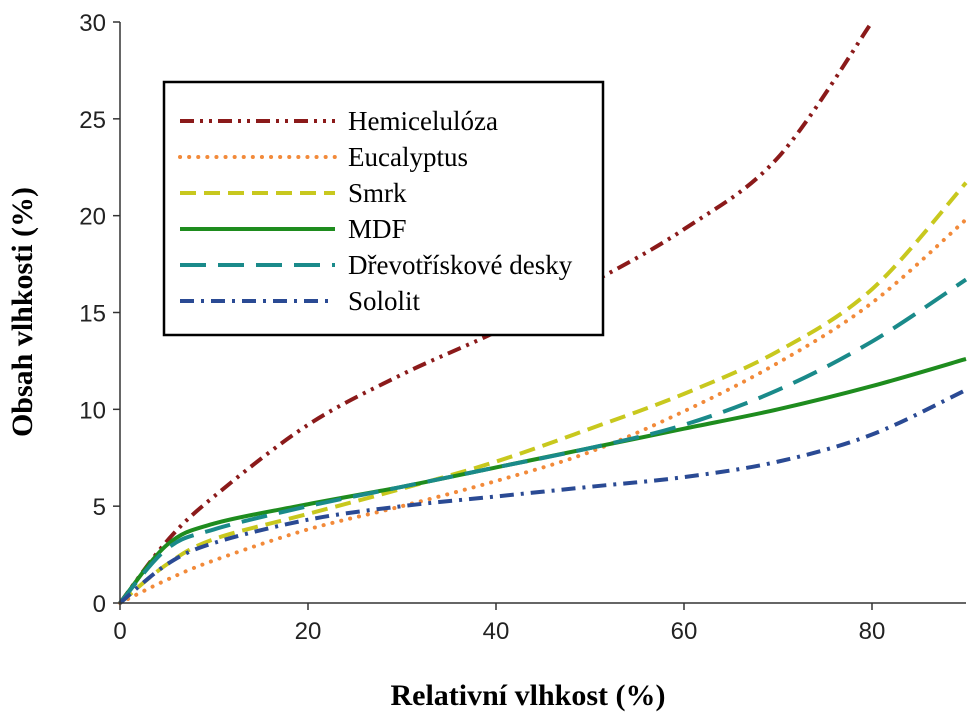 The width and height of the screenshot is (979, 724). Describe the element at coordinates (423, 121) in the screenshot. I see `legend-label-hemiceluloza: Hemicelulóza` at that location.